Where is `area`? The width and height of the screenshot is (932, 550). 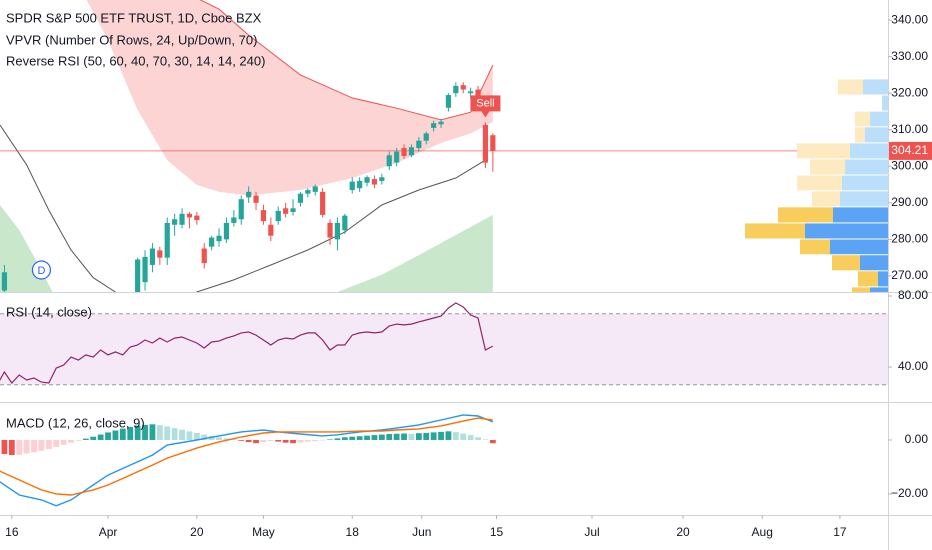
area is located at coordinates (415, 253).